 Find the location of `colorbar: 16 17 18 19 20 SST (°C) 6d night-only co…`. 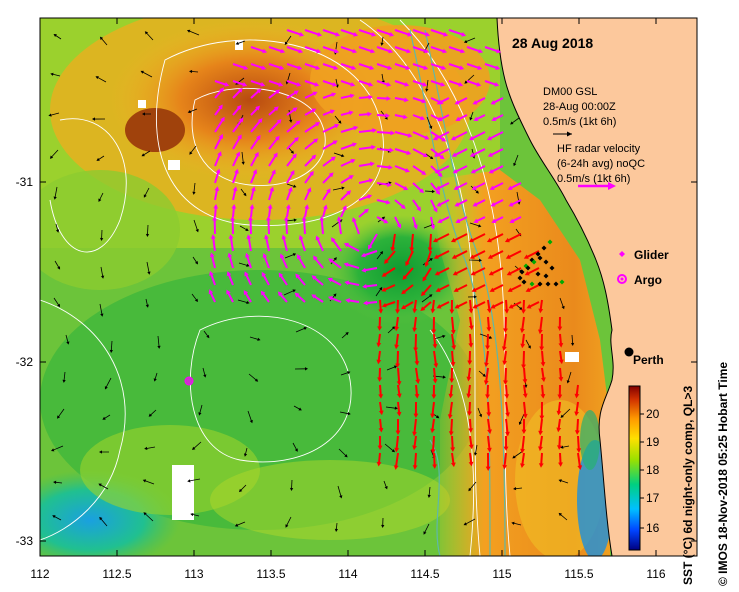

colorbar: 16 17 18 19 20 SST (°C) 6d night-only co… is located at coordinates (661, 485).